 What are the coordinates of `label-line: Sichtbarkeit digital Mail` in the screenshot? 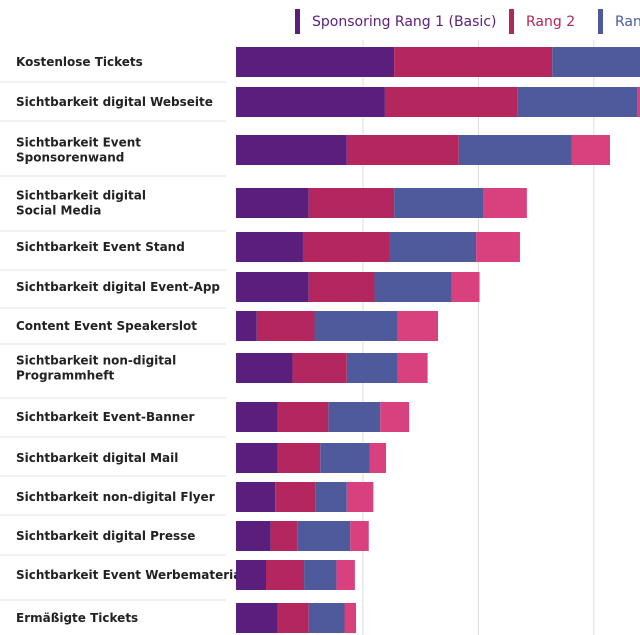 It's located at (97, 458).